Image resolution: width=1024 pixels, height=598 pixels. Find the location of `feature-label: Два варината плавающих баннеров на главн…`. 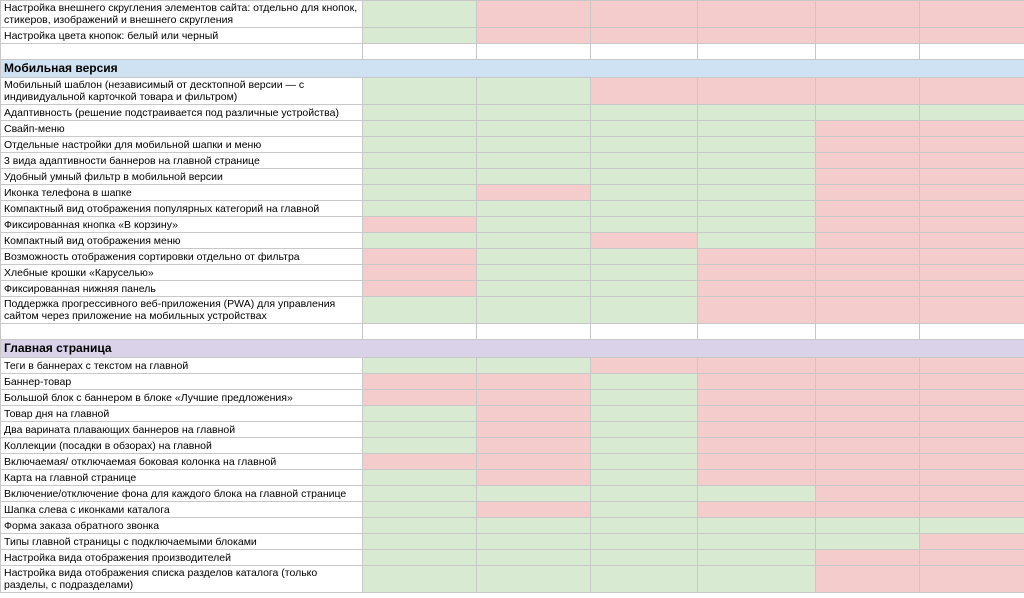

feature-label: Два варината плавающих баннеров на главн… is located at coordinates (181, 429).